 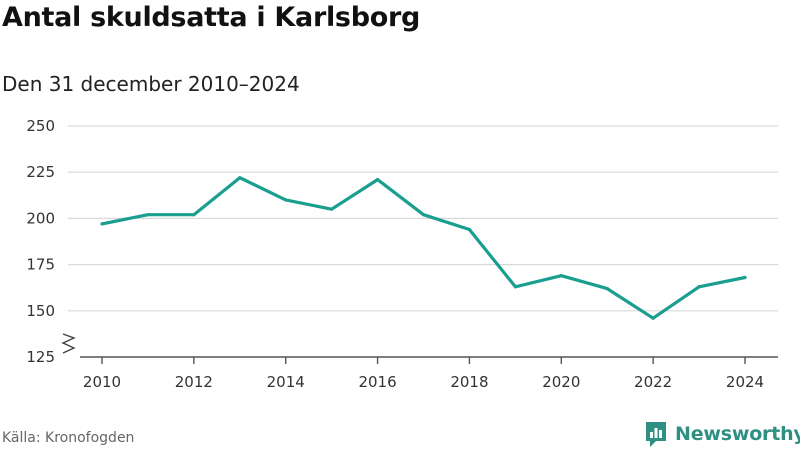 What do you see at coordinates (102, 382) in the screenshot?
I see `x-tick-label: 2010` at bounding box center [102, 382].